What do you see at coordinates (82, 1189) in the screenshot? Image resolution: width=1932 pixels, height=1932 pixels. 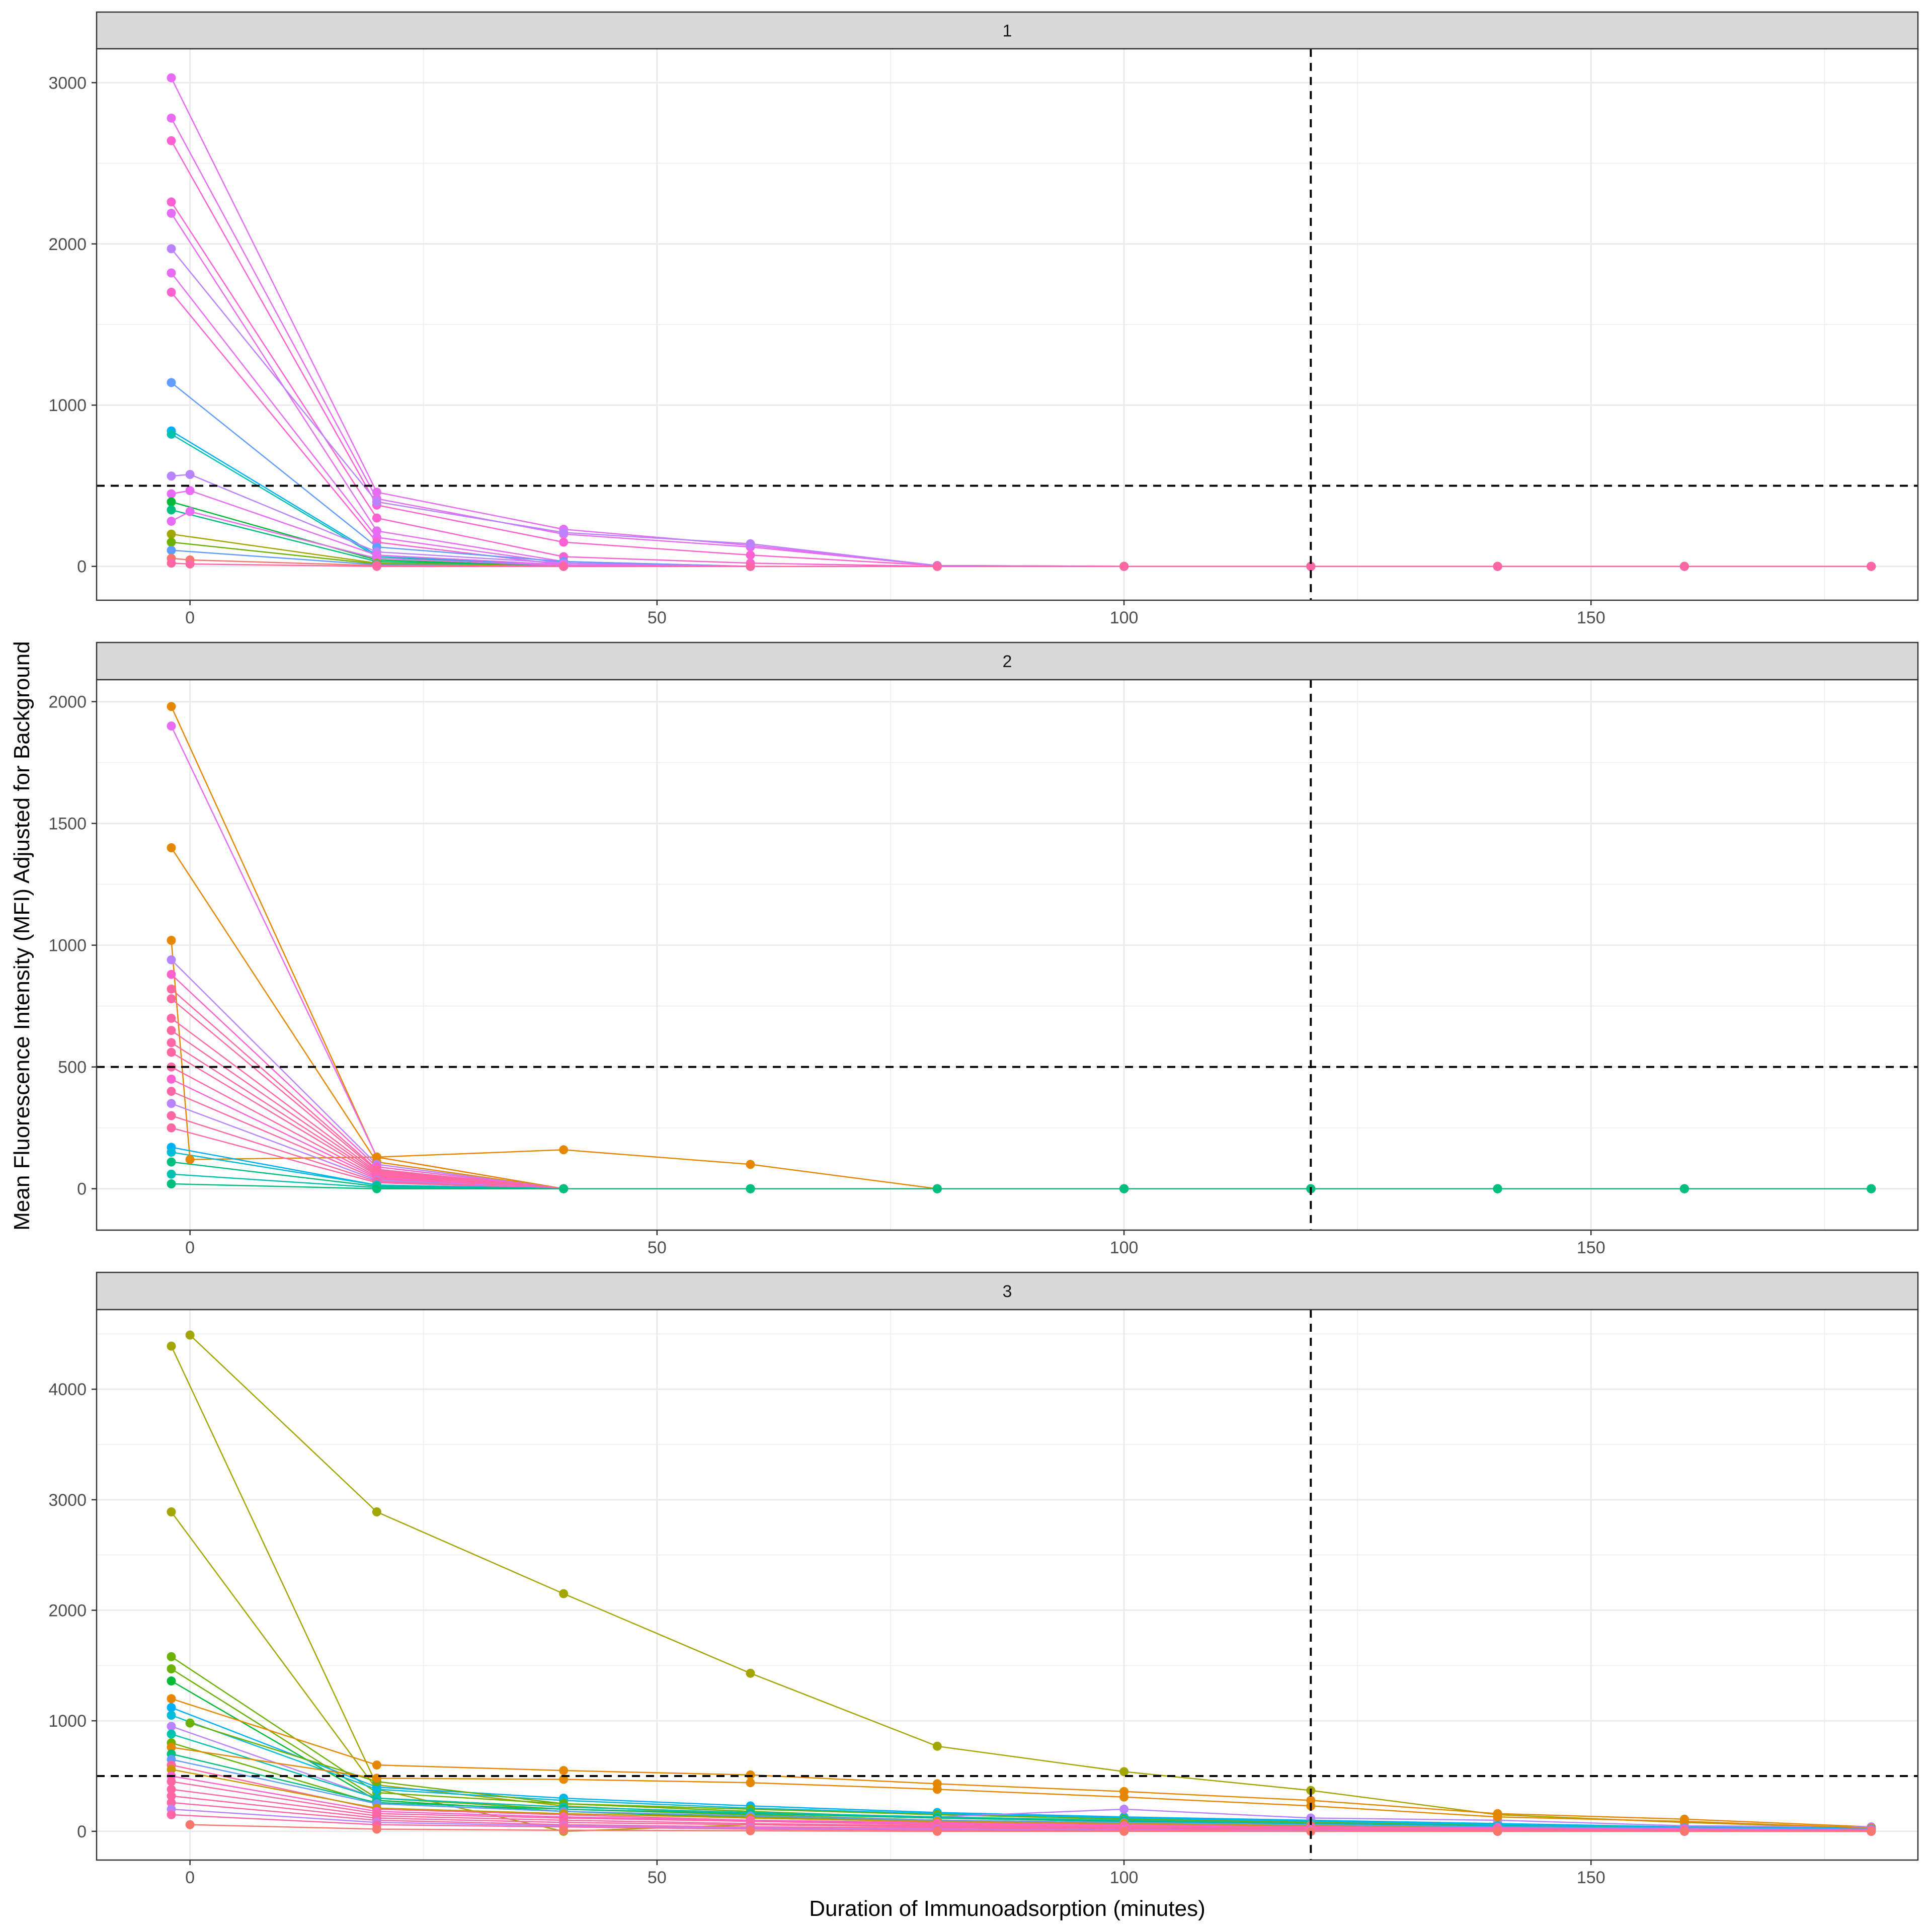 I see `y-tick-label: 0` at bounding box center [82, 1189].